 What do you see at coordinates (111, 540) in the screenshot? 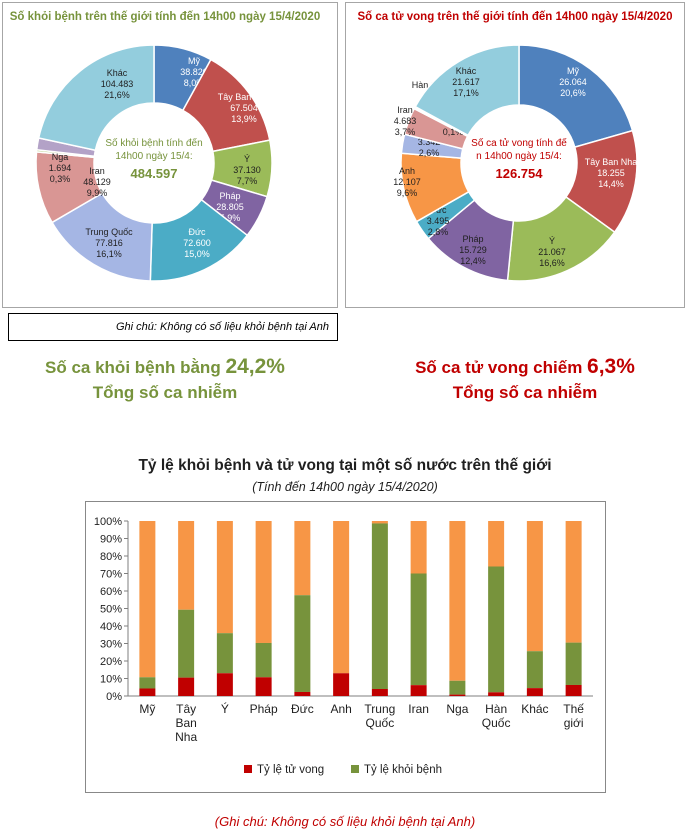
I see `y-tick-label: 90%` at bounding box center [111, 540].